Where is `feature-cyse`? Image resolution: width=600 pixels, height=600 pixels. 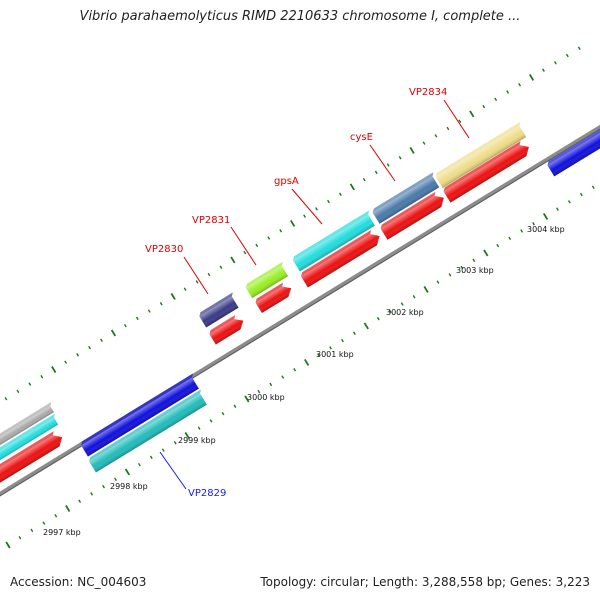 feature-cyse is located at coordinates (406, 198).